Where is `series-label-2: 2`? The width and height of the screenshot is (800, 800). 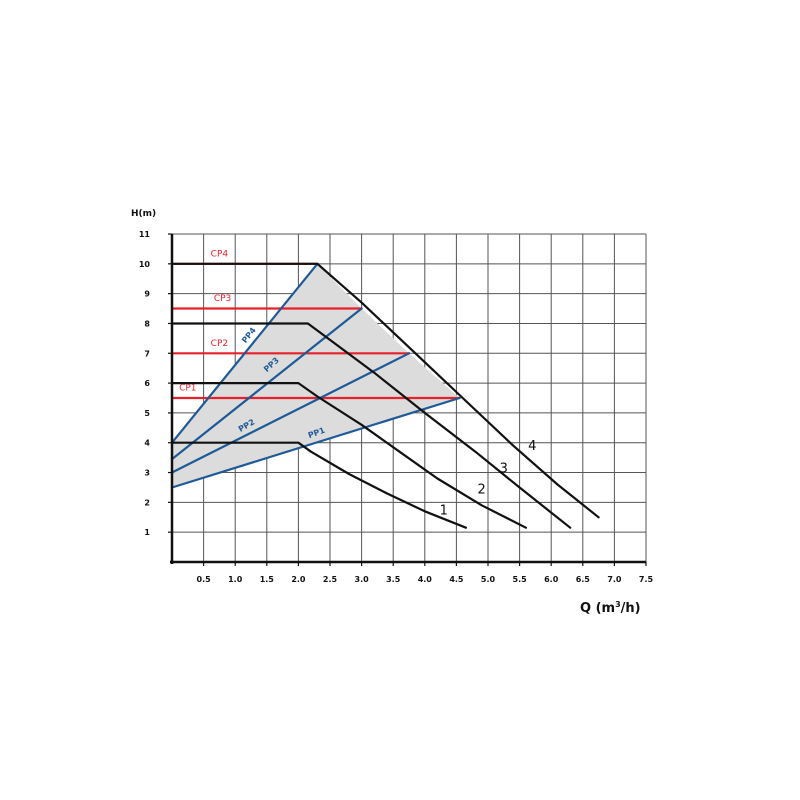 series-label-2: 2 is located at coordinates (482, 489).